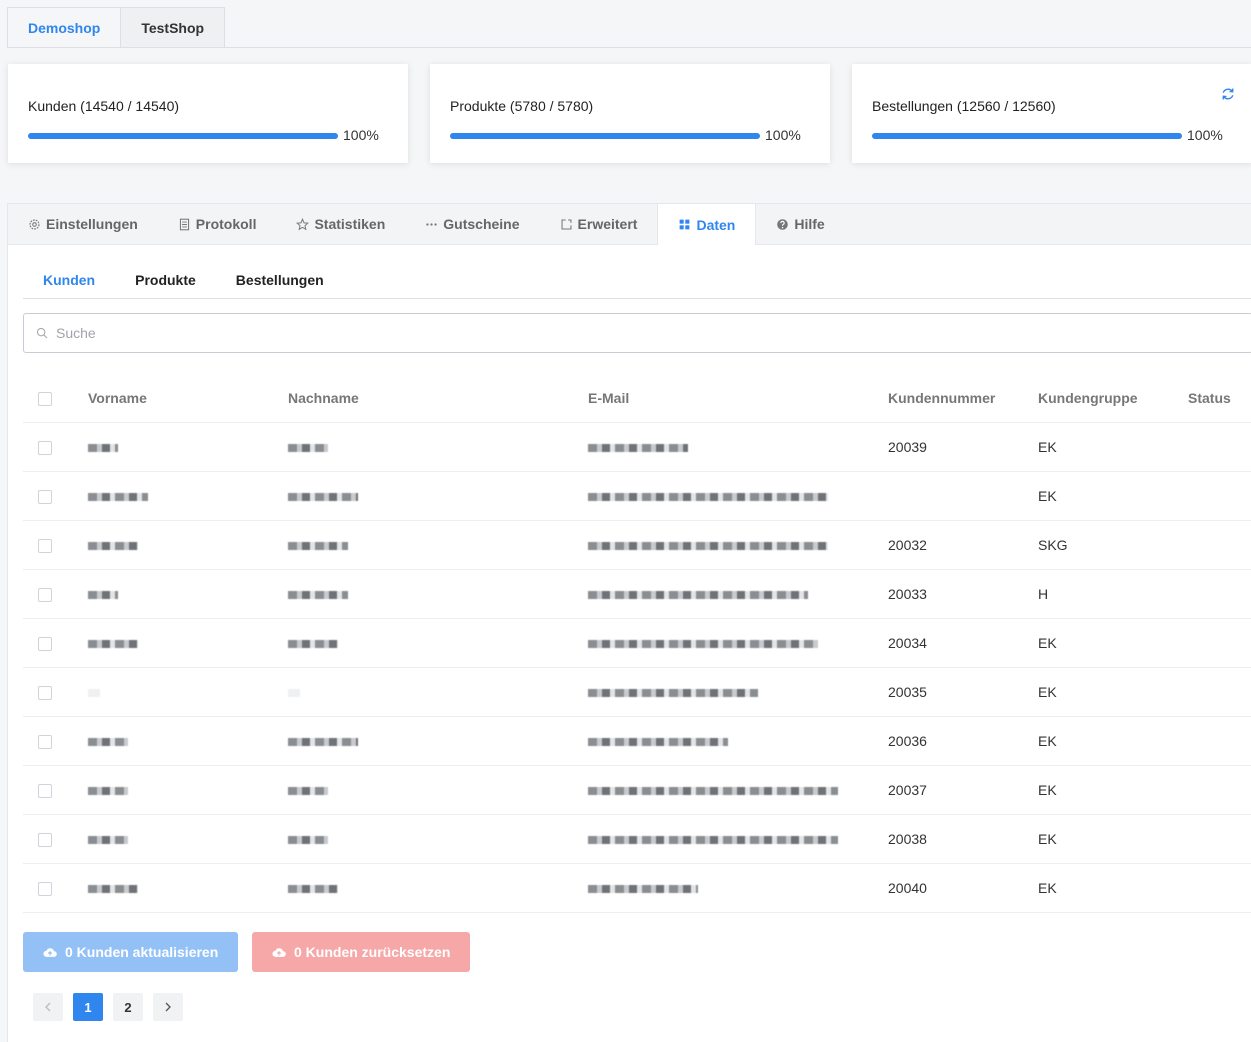 This screenshot has height=1042, width=1251. What do you see at coordinates (637, 545) in the screenshot?
I see `table-row: 20032 SKG` at bounding box center [637, 545].